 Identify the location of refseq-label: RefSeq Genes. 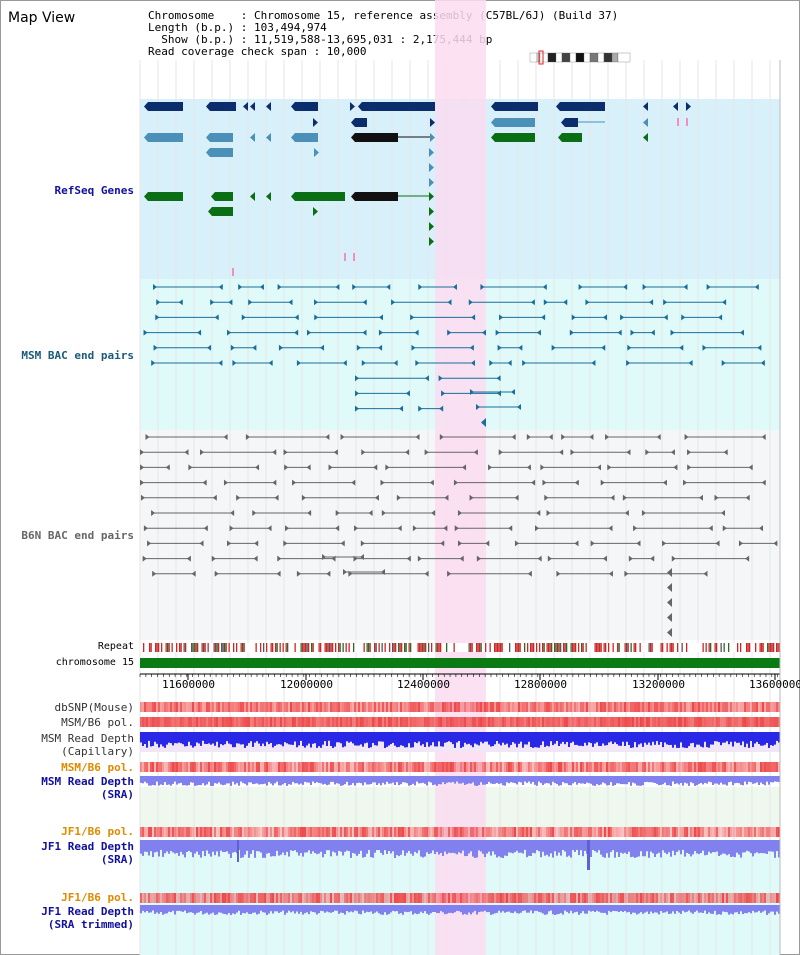
(94, 190).